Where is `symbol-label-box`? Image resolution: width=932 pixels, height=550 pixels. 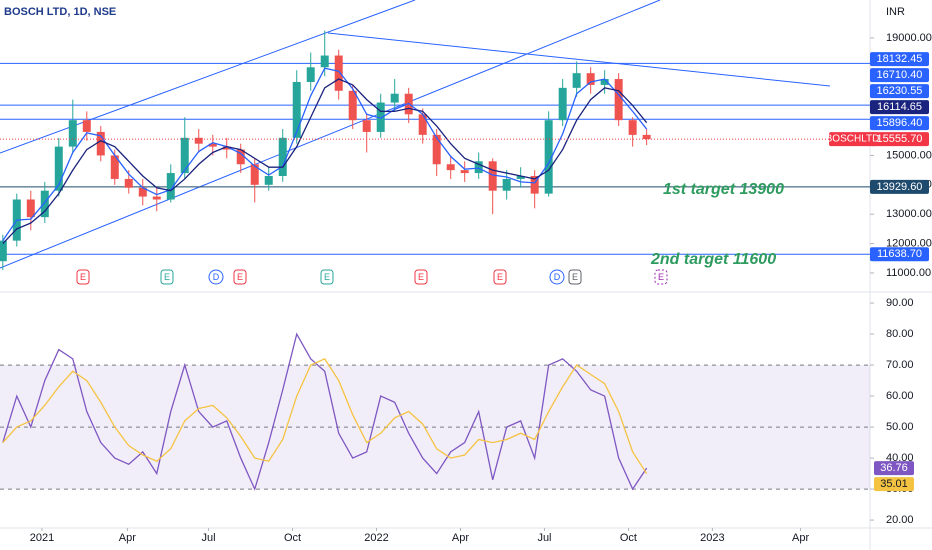
symbol-label-box is located at coordinates (852, 139).